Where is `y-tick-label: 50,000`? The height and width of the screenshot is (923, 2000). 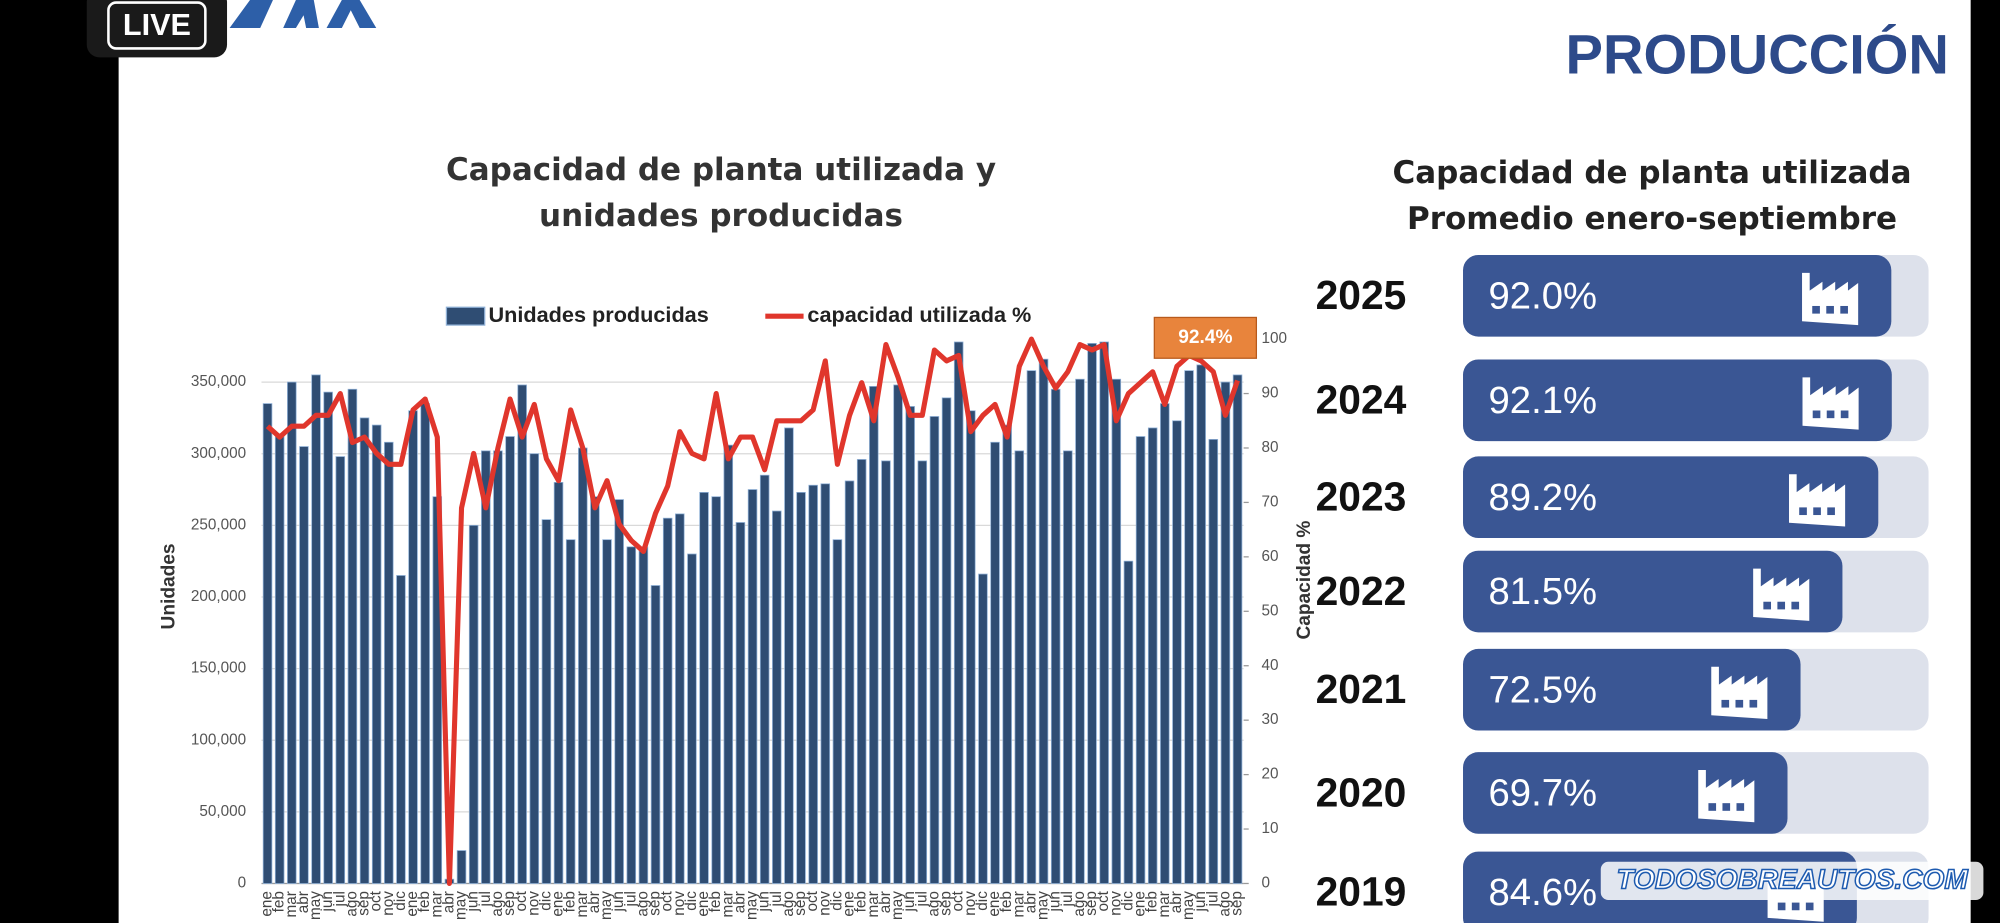 y-tick-label: 50,000 is located at coordinates (222, 811).